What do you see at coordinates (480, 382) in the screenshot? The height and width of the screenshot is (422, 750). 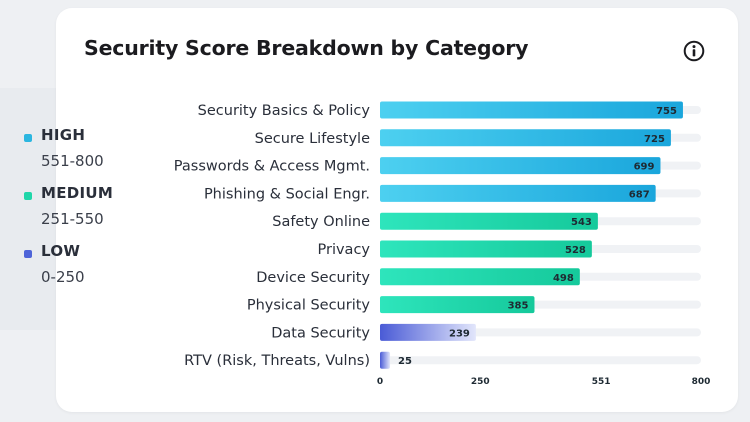 I see `x-tick-label: 250` at bounding box center [480, 382].